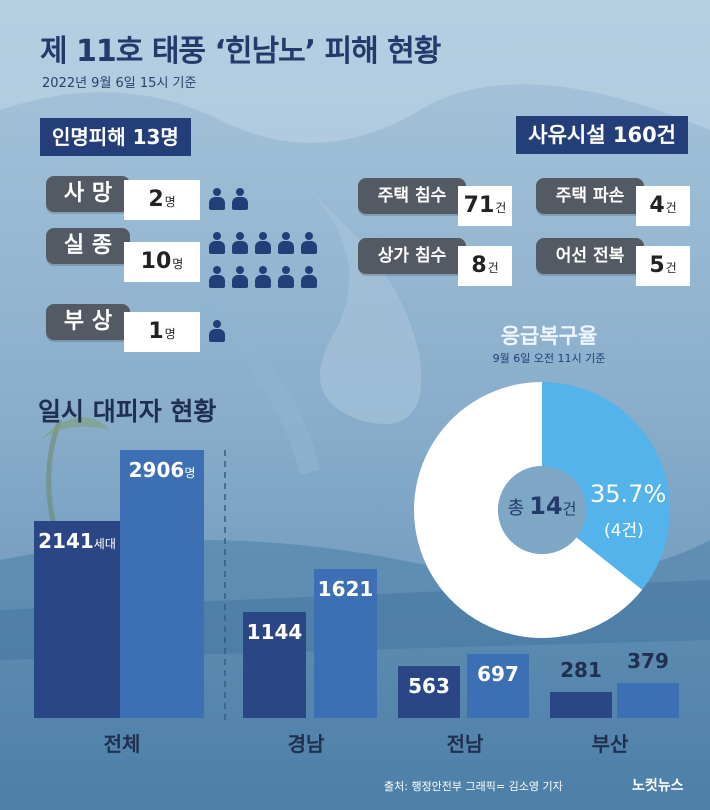  What do you see at coordinates (663, 206) in the screenshot?
I see `facility-value-house-damage: 4건` at bounding box center [663, 206].